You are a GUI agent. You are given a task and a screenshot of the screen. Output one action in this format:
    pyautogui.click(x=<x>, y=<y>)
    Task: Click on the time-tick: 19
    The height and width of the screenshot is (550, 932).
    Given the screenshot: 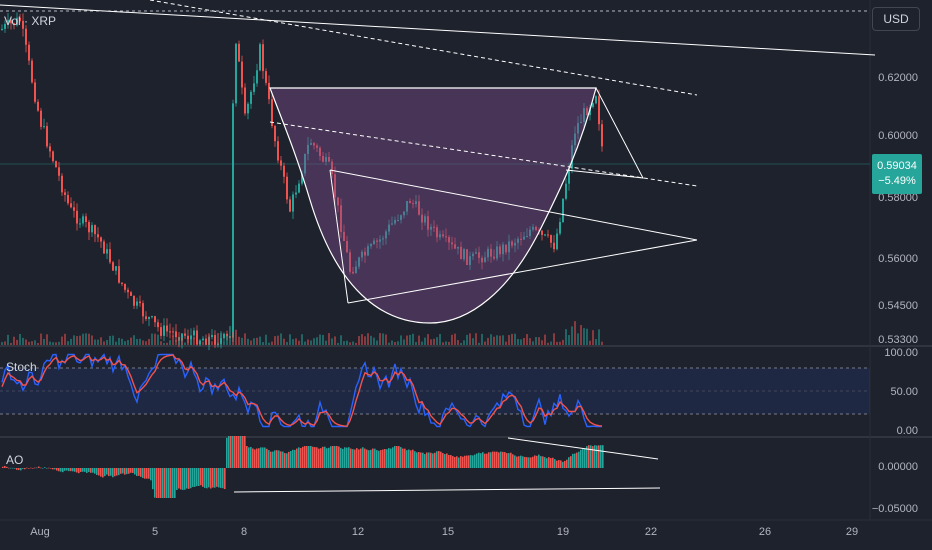 What is the action you would take?
    pyautogui.click(x=563, y=532)
    